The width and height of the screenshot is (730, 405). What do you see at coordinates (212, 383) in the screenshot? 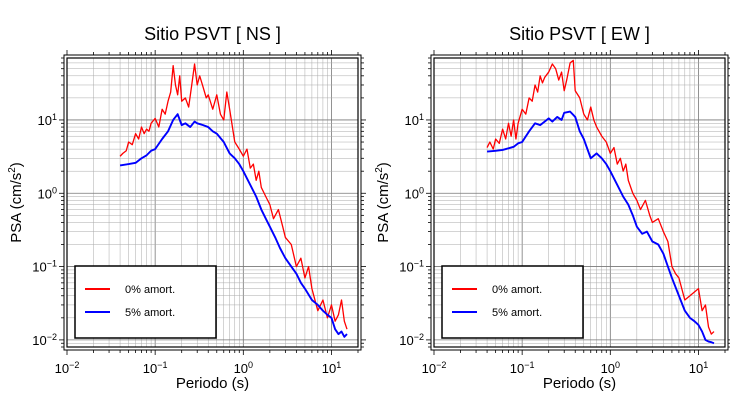
I see `chart-1-xlabel: Periodo (s)` at bounding box center [212, 383].